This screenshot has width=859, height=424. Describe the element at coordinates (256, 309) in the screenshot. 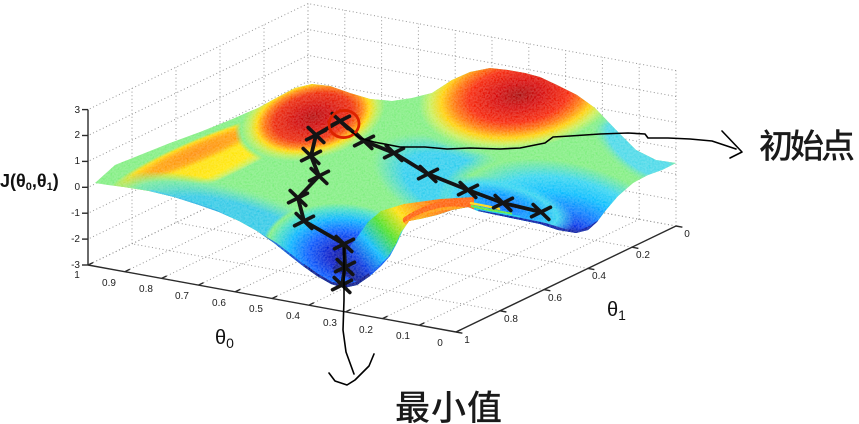

I see `svg-text: 0.5` at that location.